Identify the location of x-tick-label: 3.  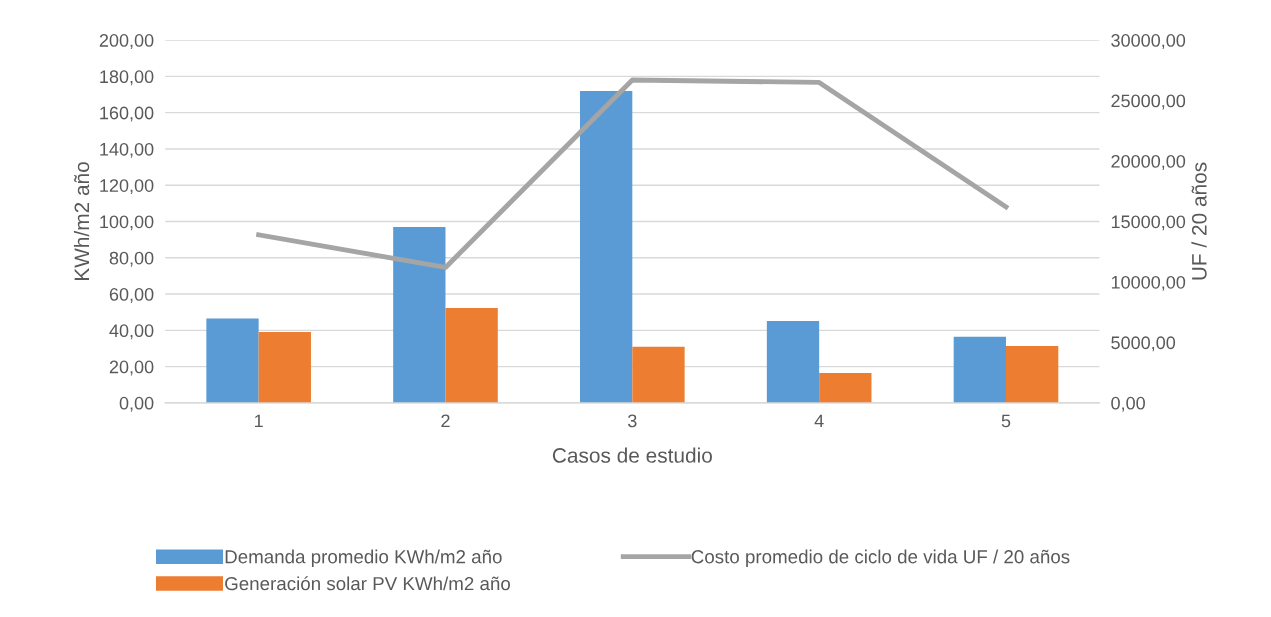
(632, 421).